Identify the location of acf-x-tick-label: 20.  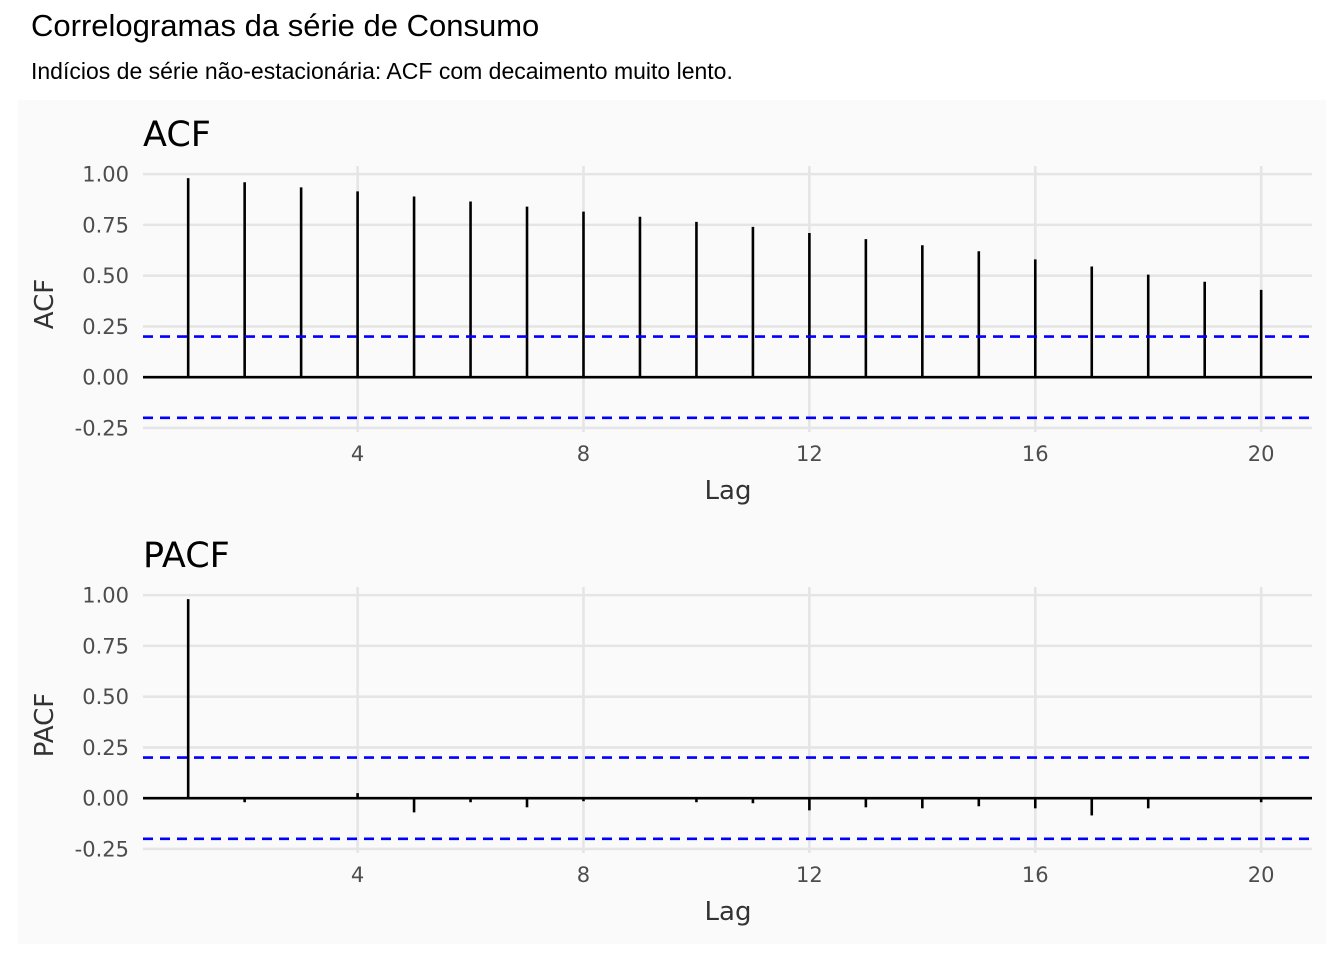
(1261, 454).